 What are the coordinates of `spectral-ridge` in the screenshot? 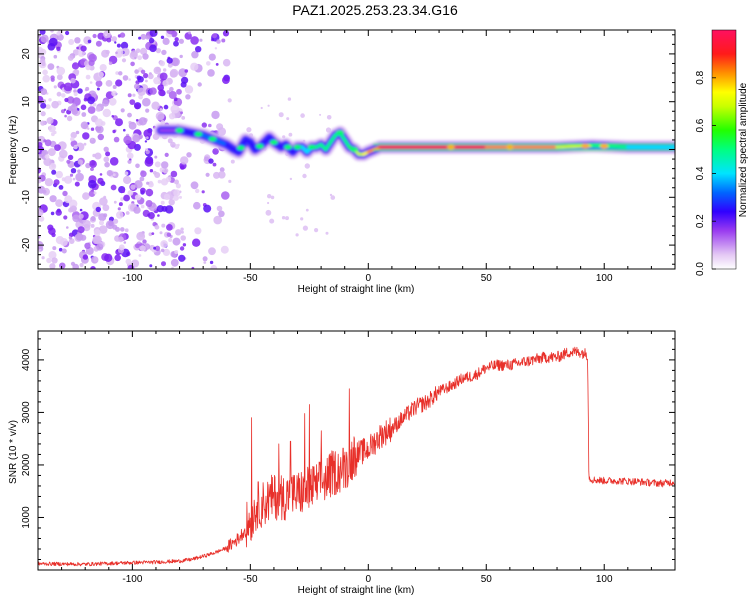 It's located at (414, 142).